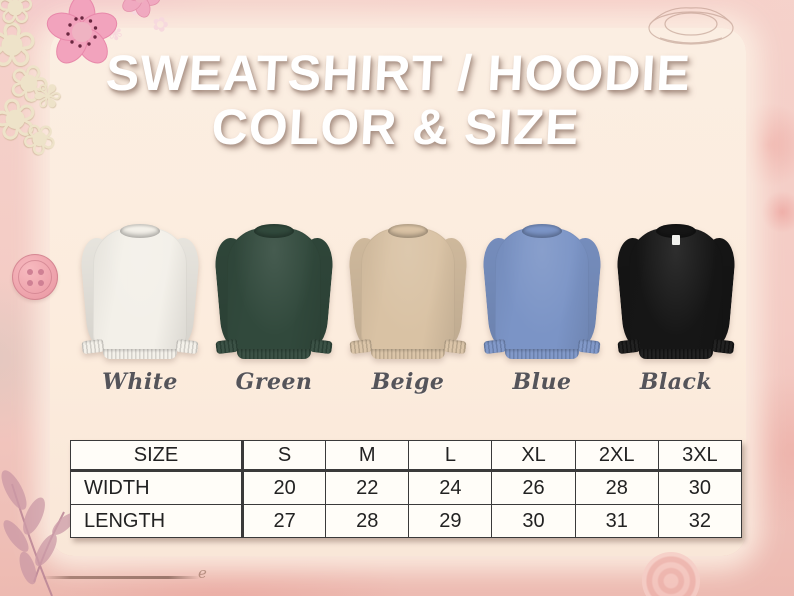 The width and height of the screenshot is (794, 596). Describe the element at coordinates (121, 577) in the screenshot. I see `twig-icon` at that location.